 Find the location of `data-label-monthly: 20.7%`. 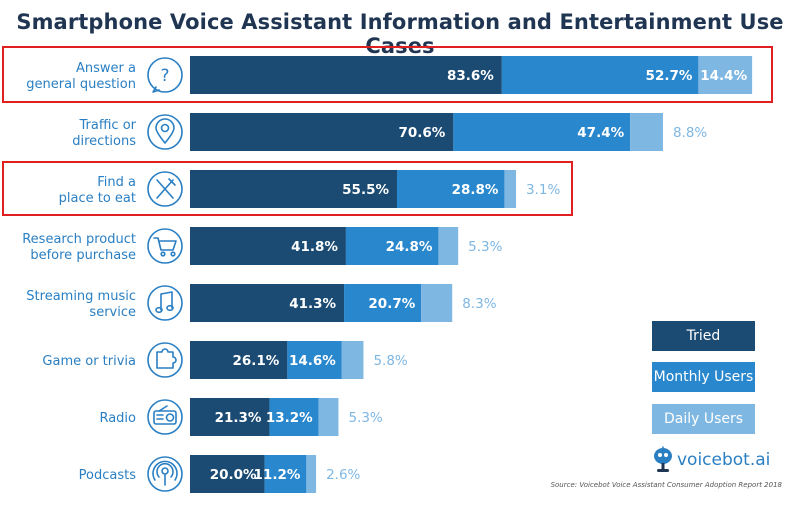

data-label-monthly: 20.7% is located at coordinates (391, 304).